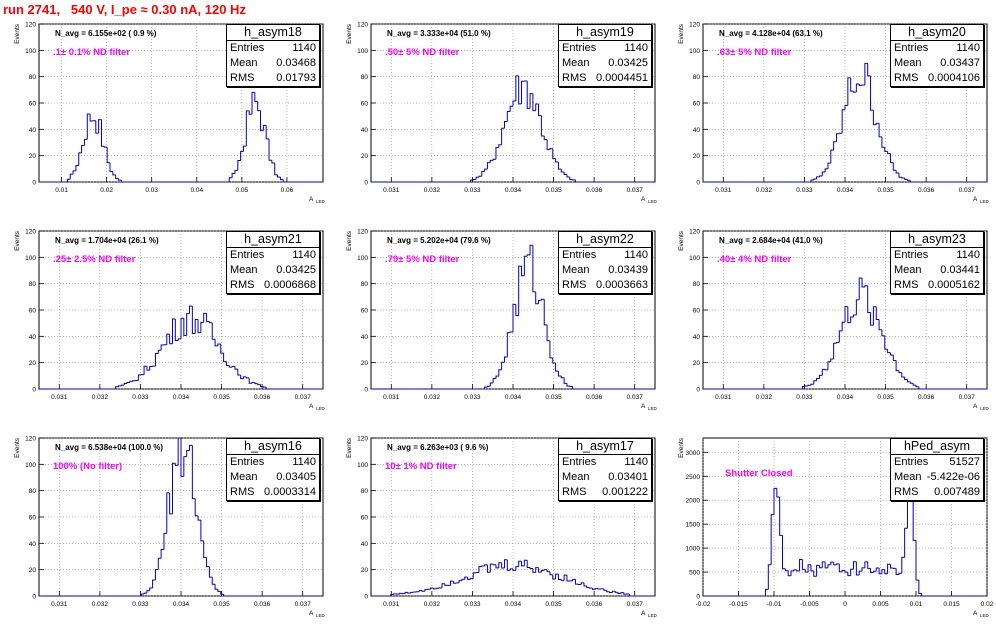  I want to click on navg-label: N_avg = 6.155e+02 ( 0.9 %), so click(105, 33).